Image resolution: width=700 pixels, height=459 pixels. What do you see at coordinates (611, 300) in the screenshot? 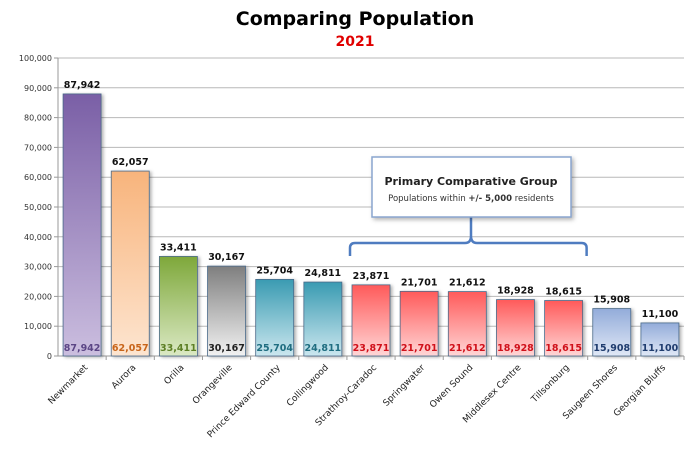
I see `bar-value-label-top: 15,908` at bounding box center [611, 300].